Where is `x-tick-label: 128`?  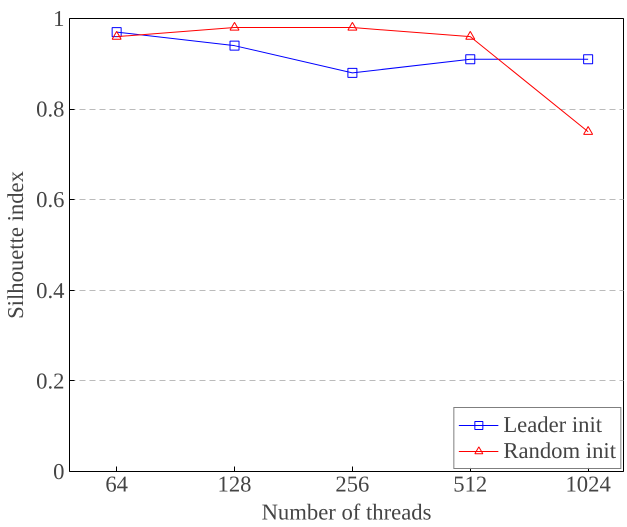 x-tick-label: 128 is located at coordinates (235, 484).